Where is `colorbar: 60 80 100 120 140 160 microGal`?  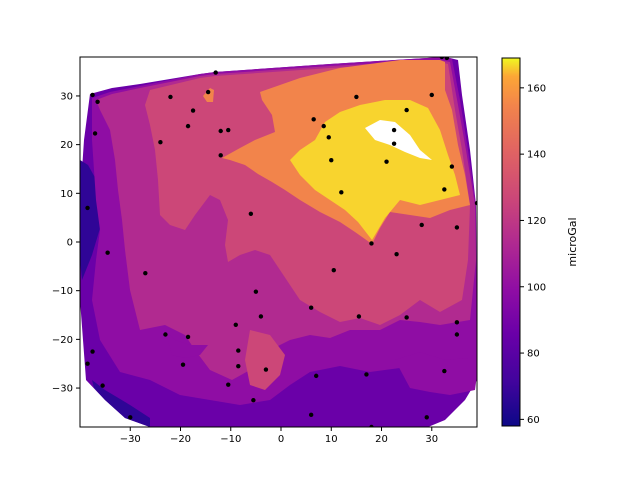 colorbar: 60 80 100 120 140 160 microGal is located at coordinates (540, 242).